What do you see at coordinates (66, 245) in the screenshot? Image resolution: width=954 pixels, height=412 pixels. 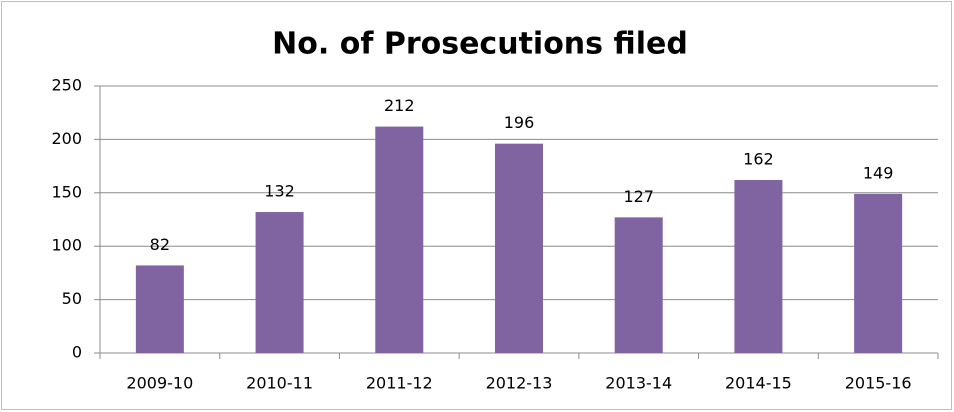 I see `y-tick-label: 100` at bounding box center [66, 245].